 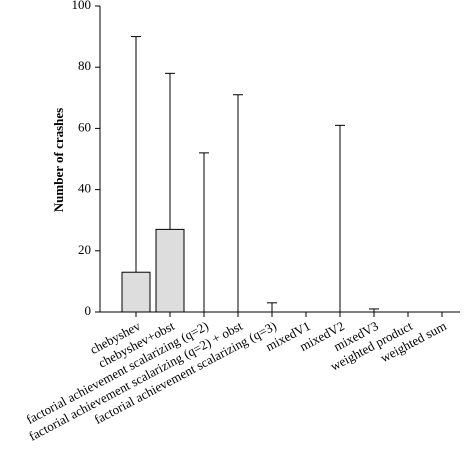 What do you see at coordinates (84, 126) in the screenshot?
I see `y-tick-label: 60` at bounding box center [84, 126].